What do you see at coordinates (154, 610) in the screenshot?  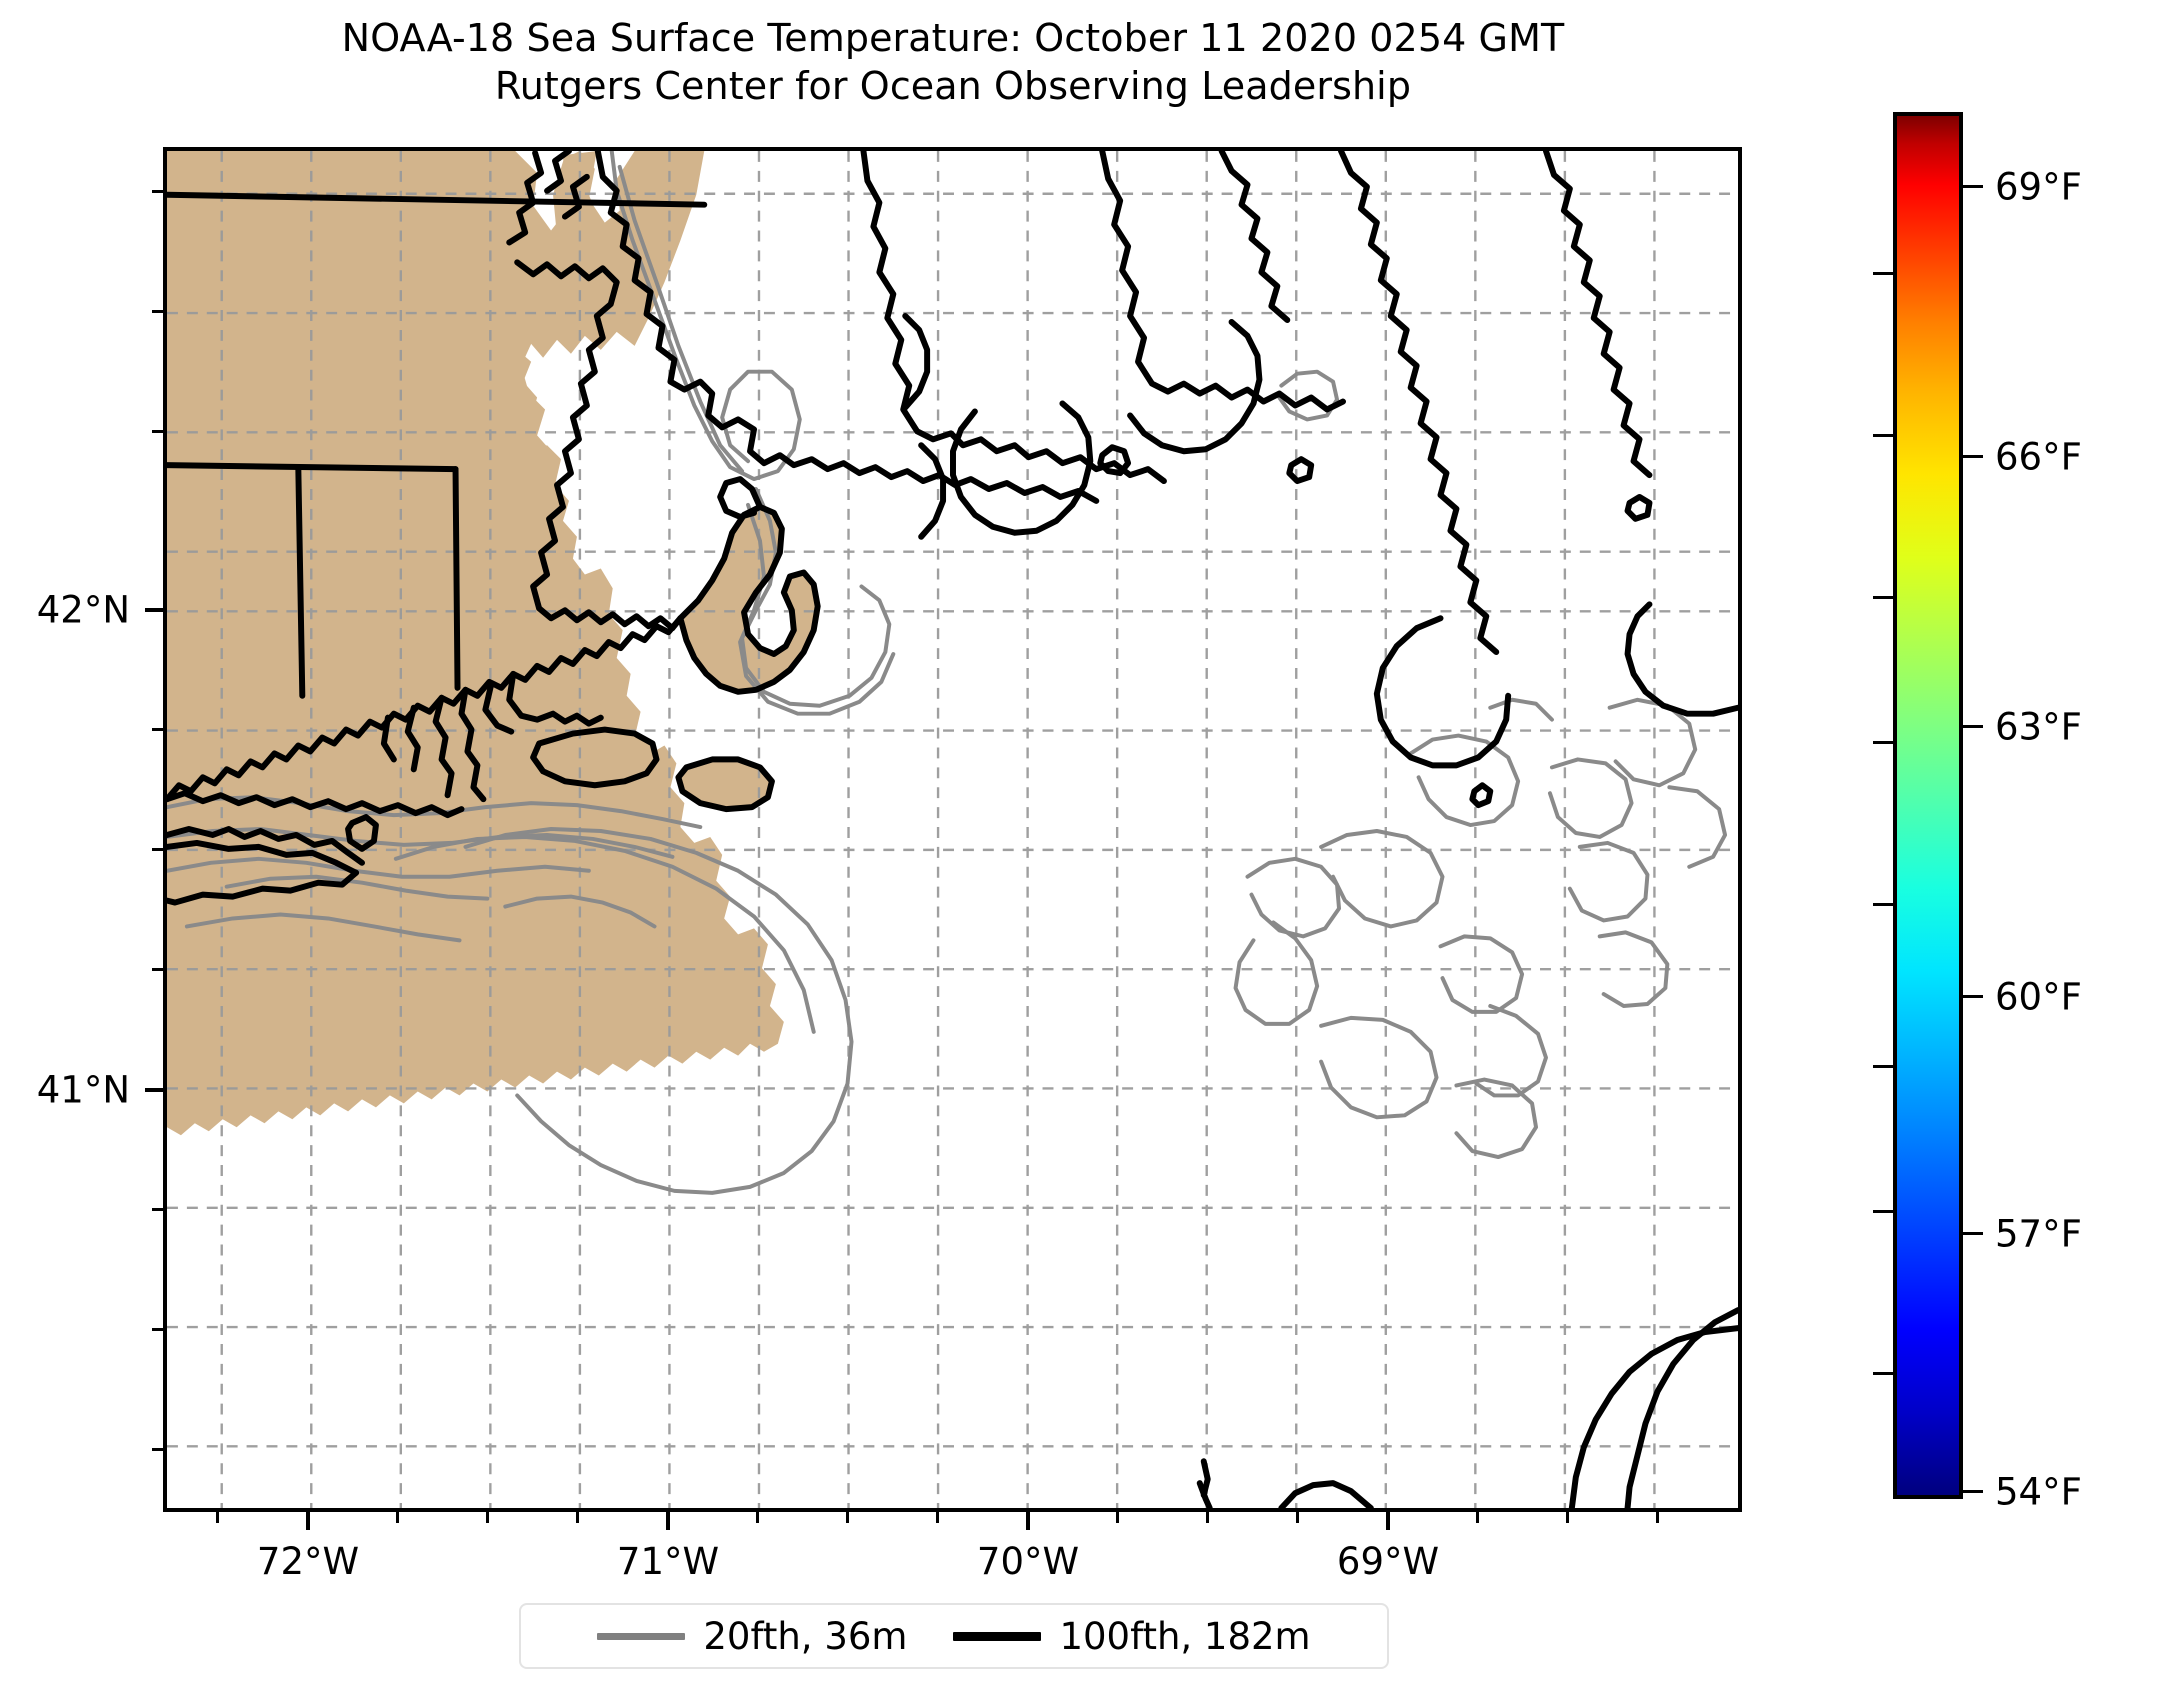 I see `ytick-mark-42n` at bounding box center [154, 610].